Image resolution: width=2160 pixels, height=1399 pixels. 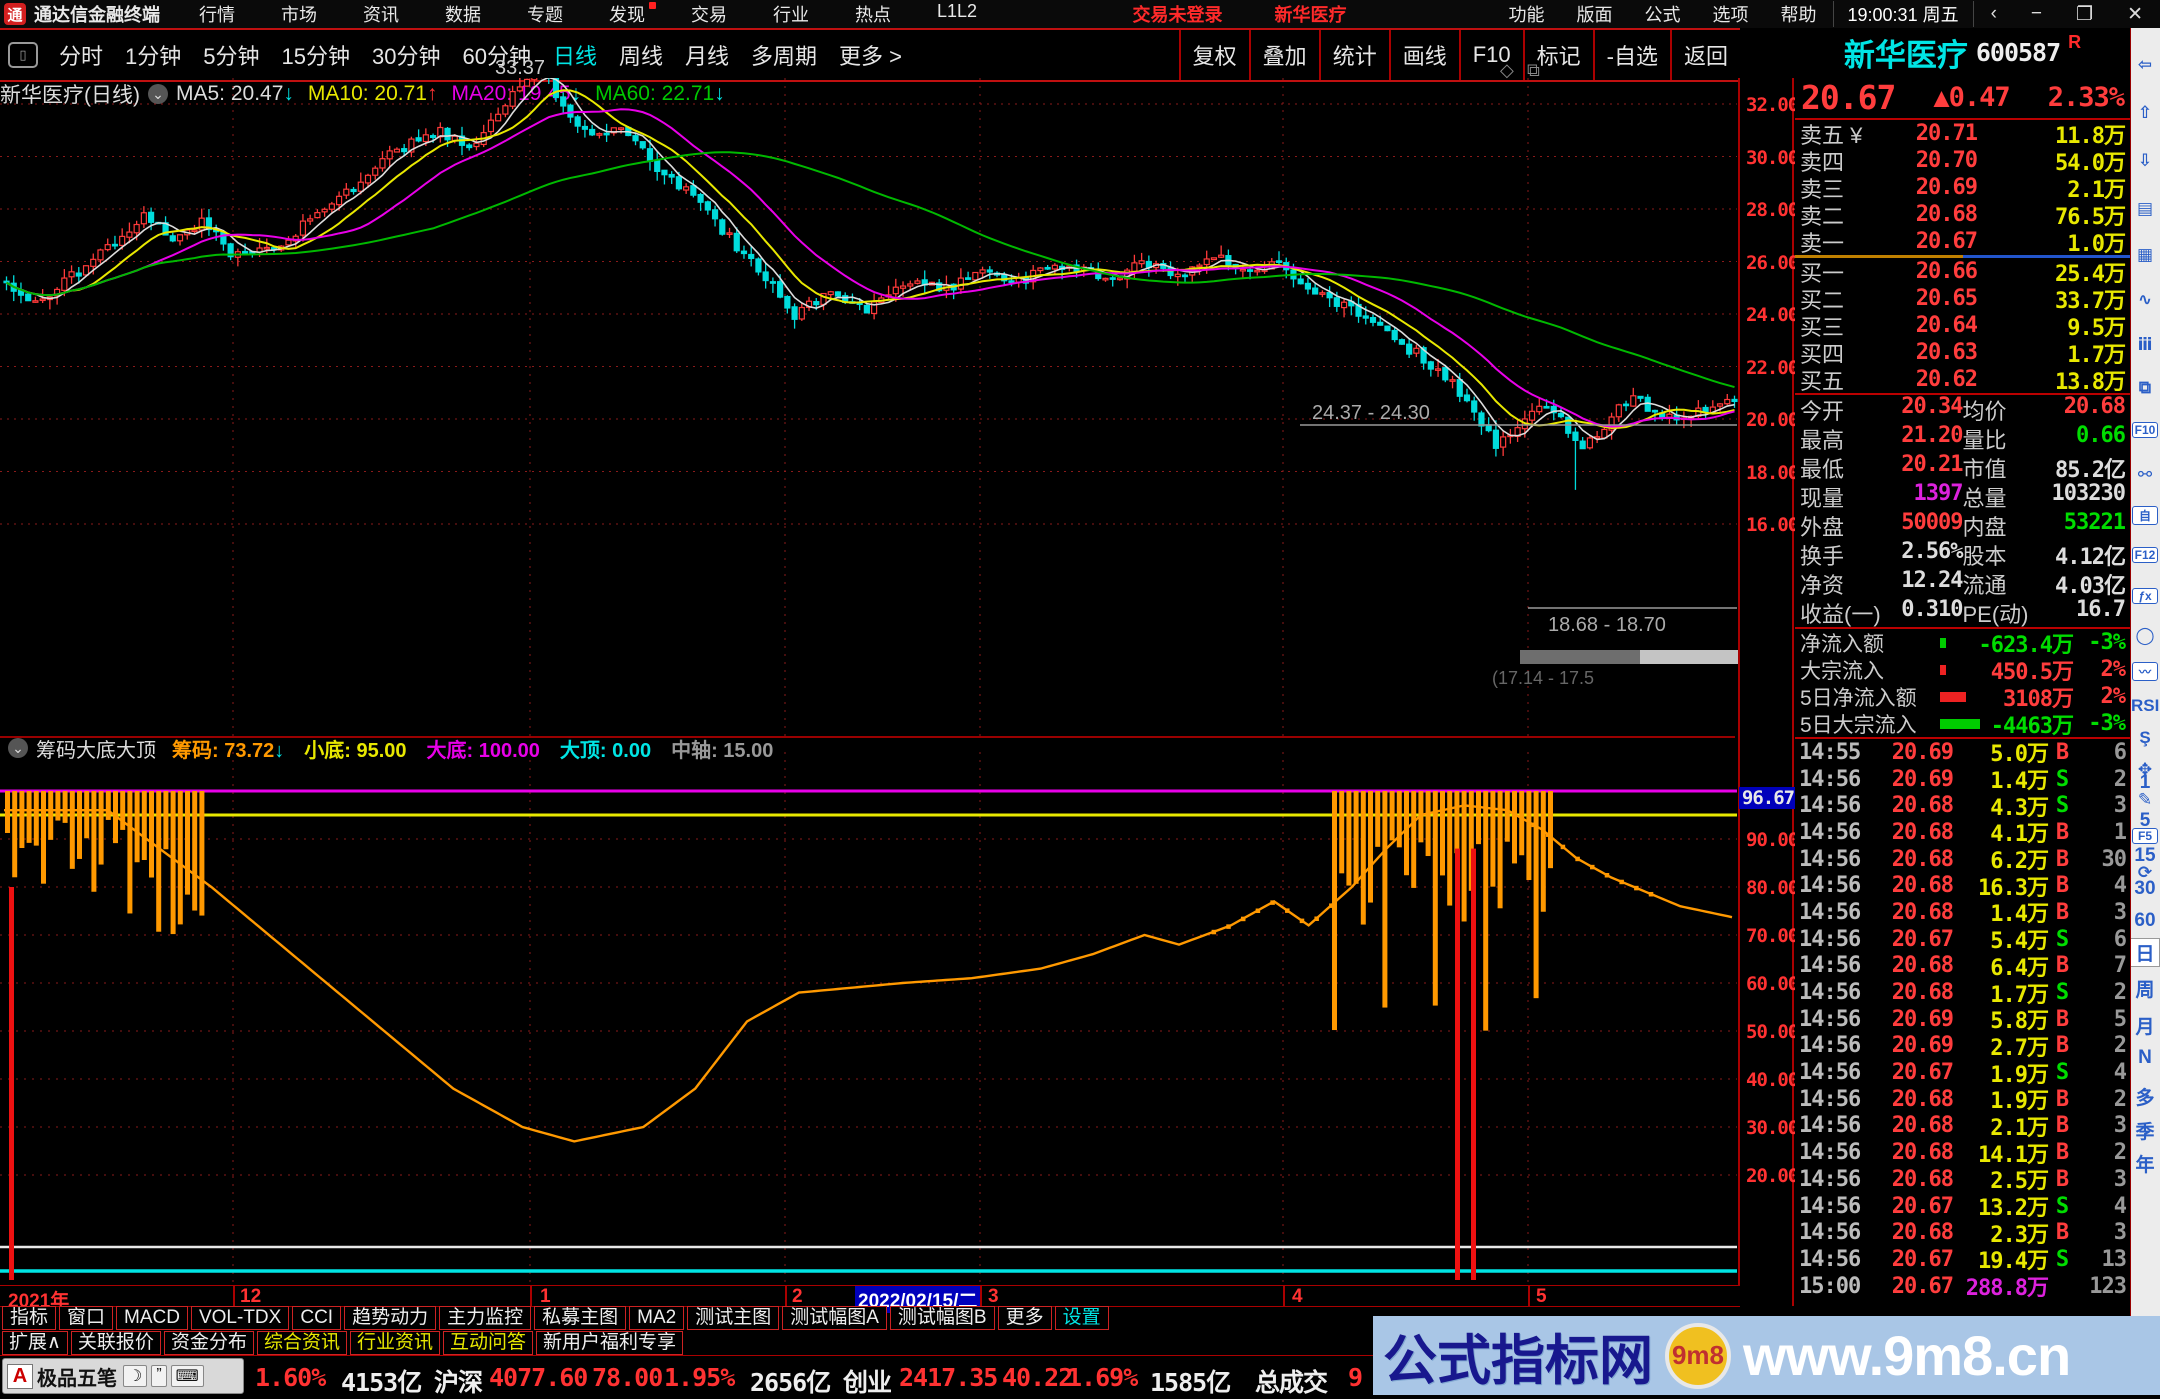 What do you see at coordinates (2145, 920) in the screenshot?
I see `strip-period-60: 60` at bounding box center [2145, 920].